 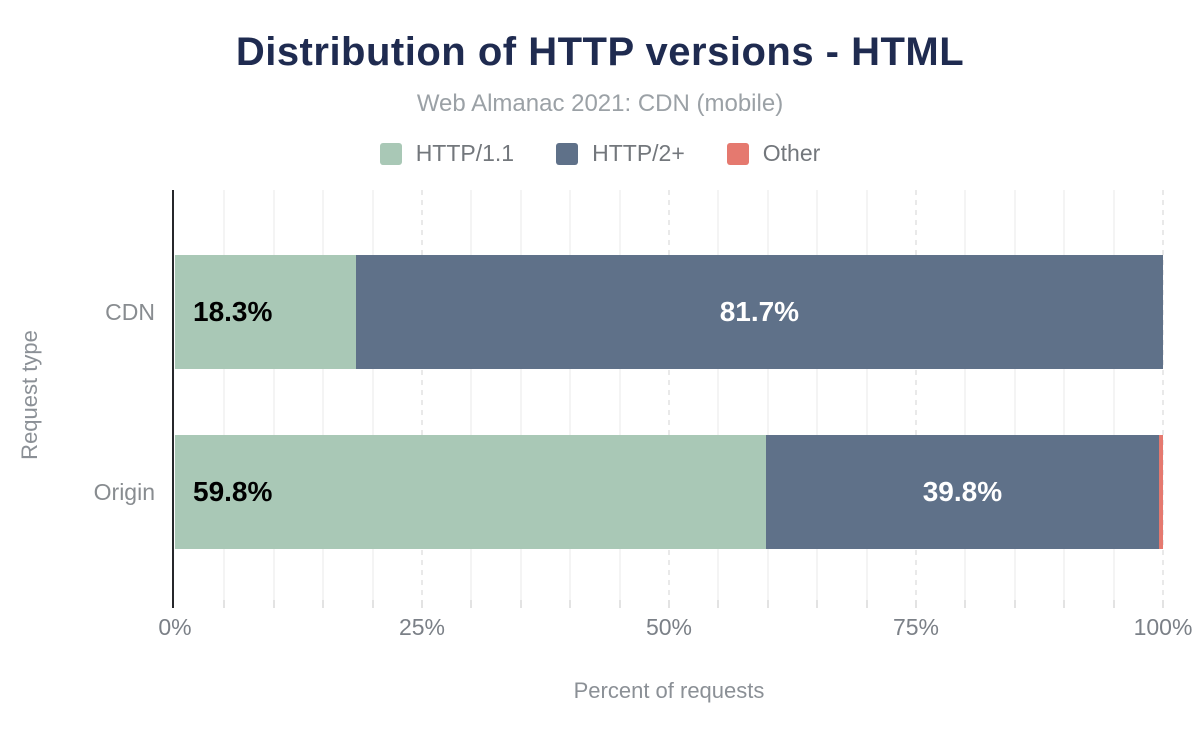 What do you see at coordinates (916, 627) in the screenshot?
I see `x-tick-label-75pct: 75%` at bounding box center [916, 627].